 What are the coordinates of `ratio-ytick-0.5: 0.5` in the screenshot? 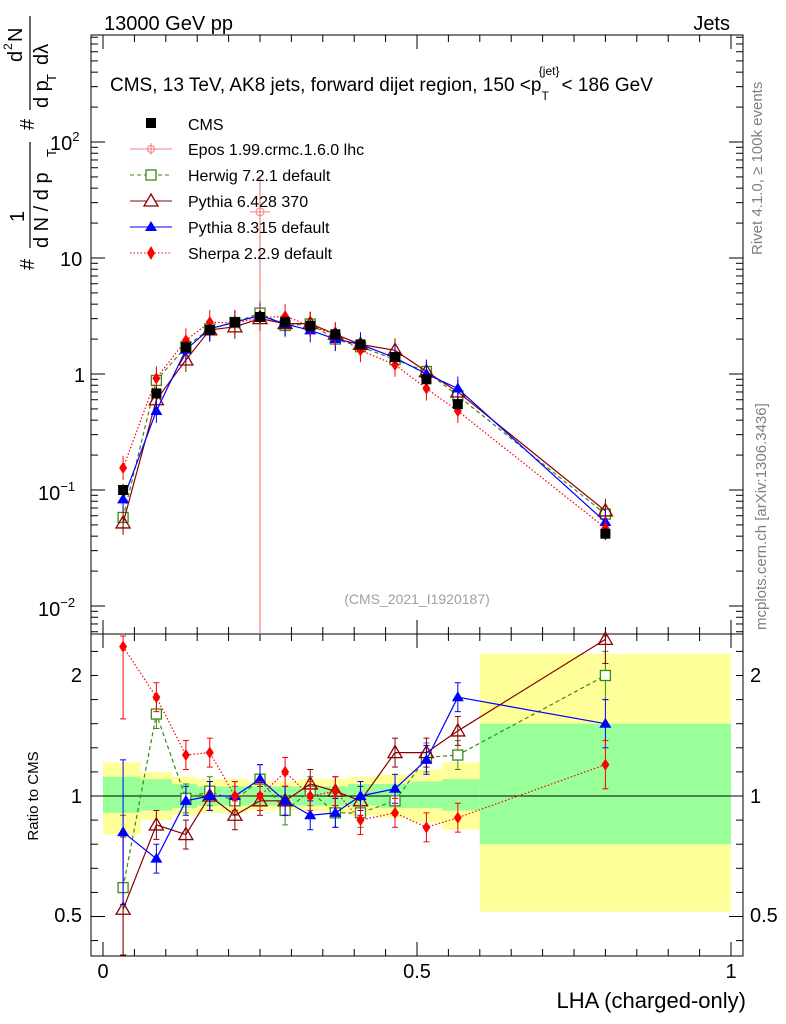 It's located at (68, 916).